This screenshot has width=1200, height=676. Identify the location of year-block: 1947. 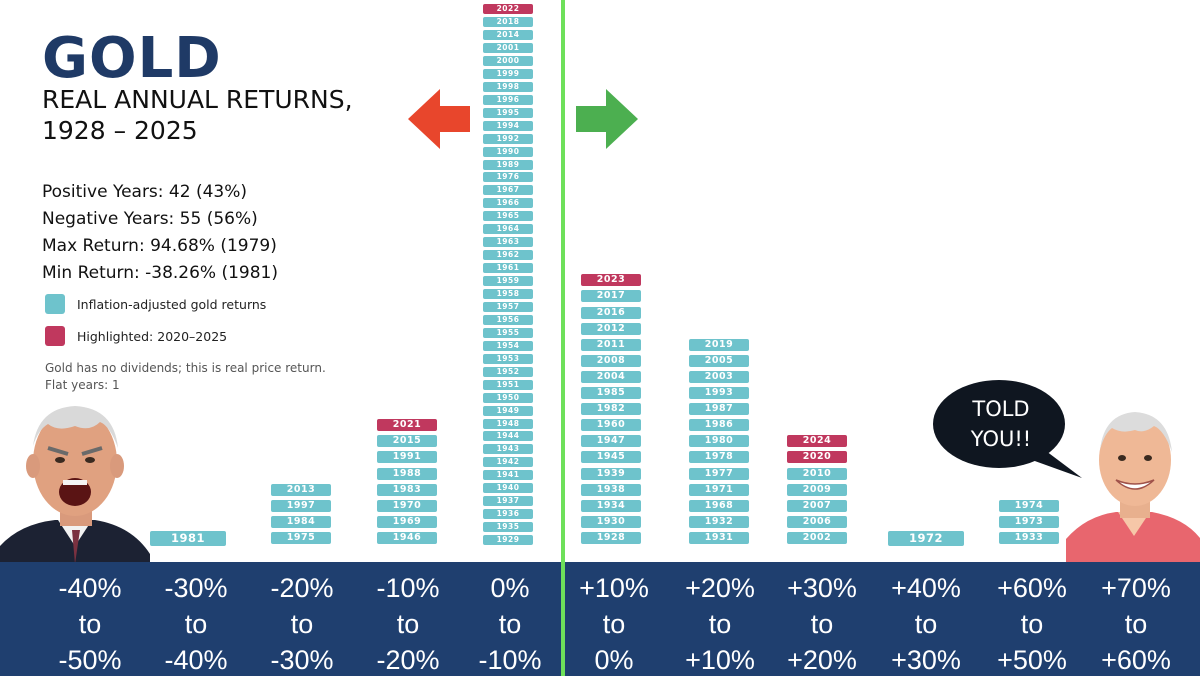
(611, 441).